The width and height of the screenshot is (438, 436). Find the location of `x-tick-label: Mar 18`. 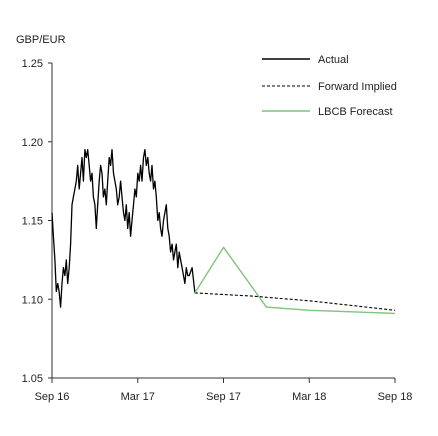

x-tick-label: Mar 18 is located at coordinates (309, 397).